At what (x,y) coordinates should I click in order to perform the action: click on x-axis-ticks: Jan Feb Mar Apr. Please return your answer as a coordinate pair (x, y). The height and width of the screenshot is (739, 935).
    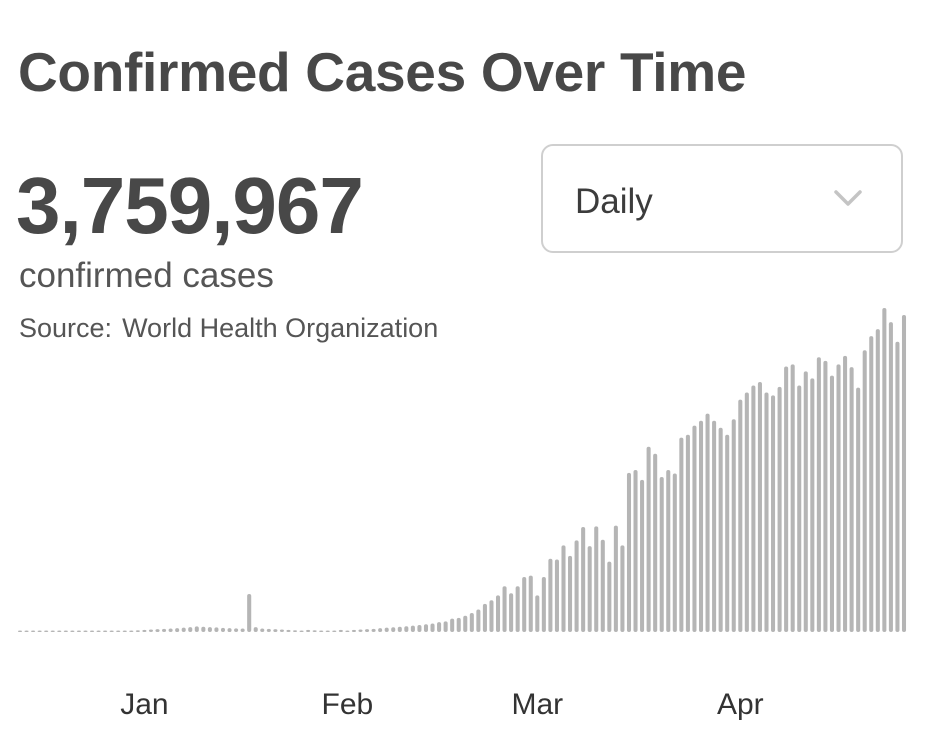
    Looking at the image, I should click on (441, 704).